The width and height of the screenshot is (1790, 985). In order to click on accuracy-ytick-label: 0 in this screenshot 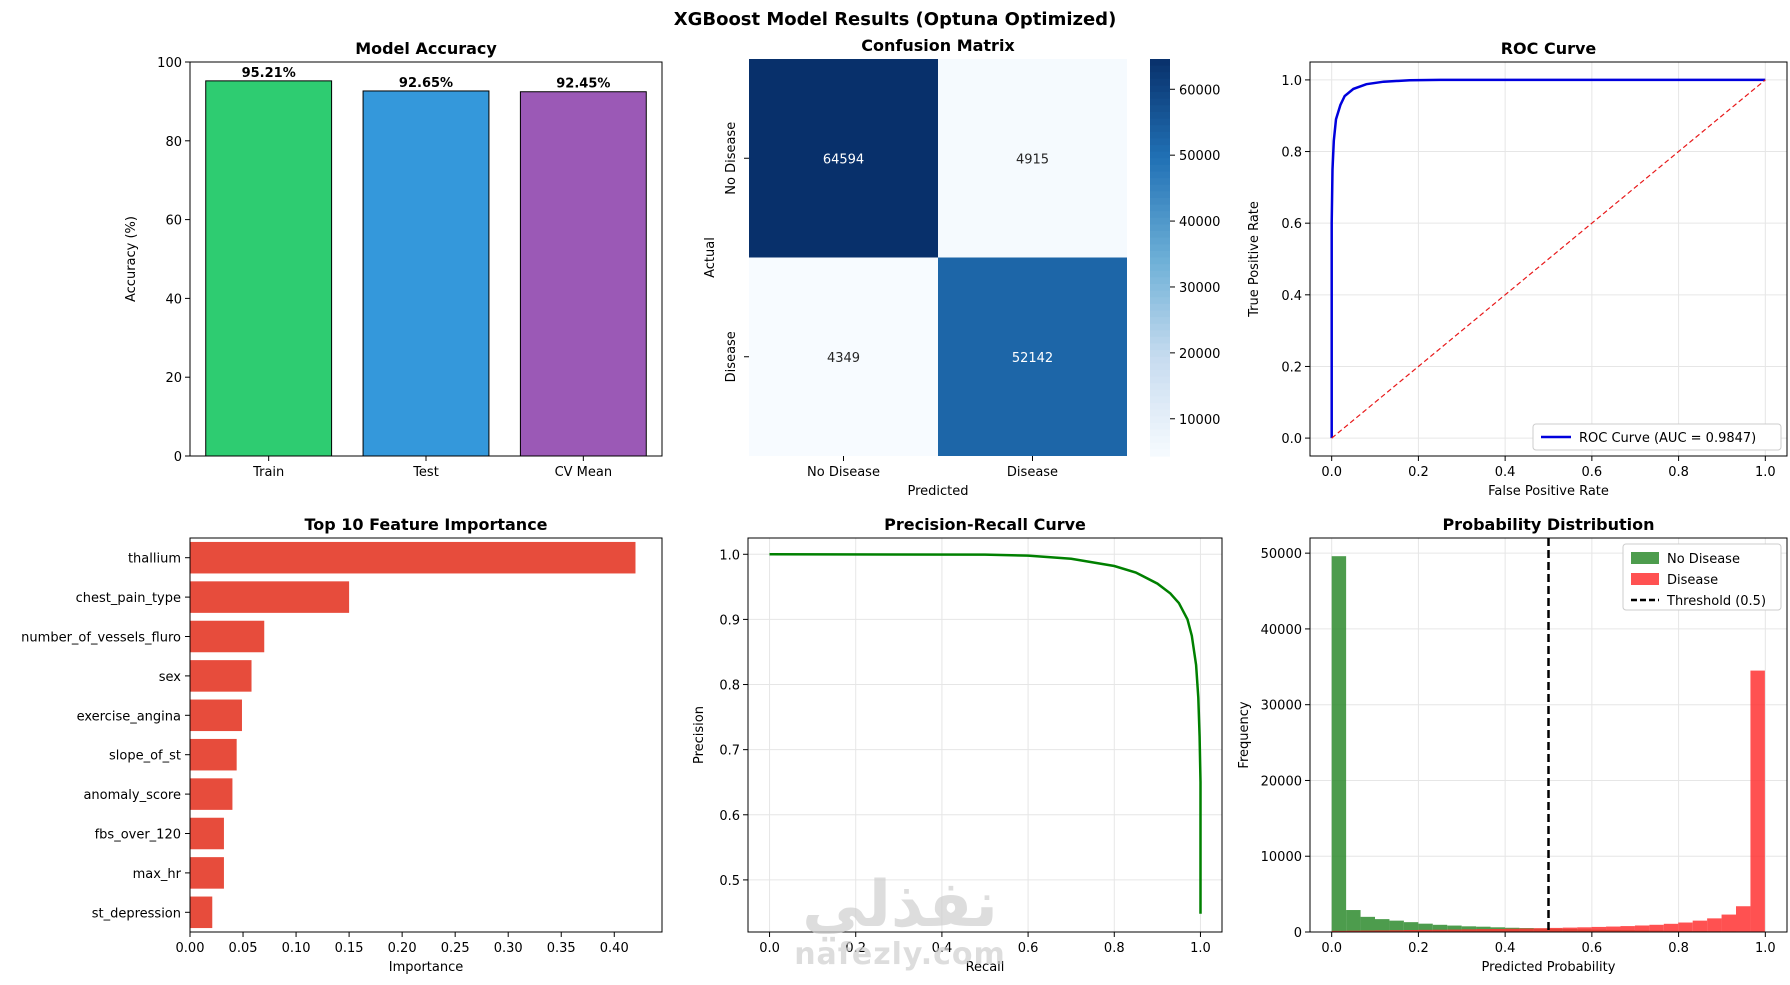, I will do `click(178, 457)`.